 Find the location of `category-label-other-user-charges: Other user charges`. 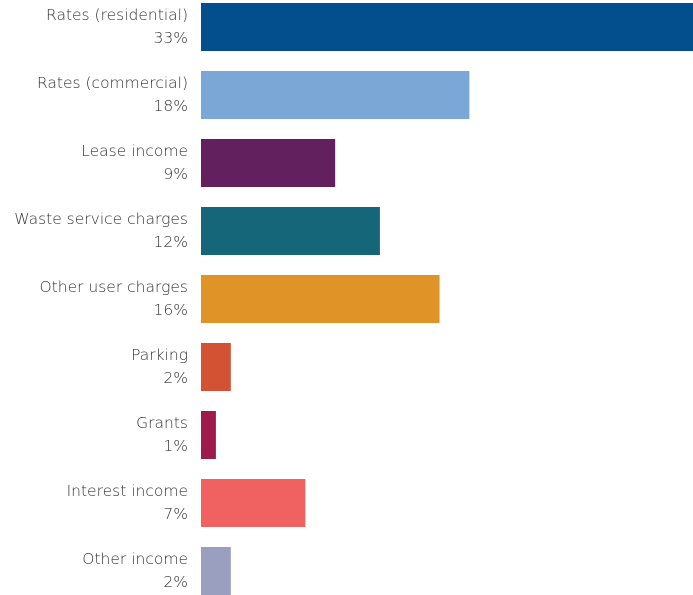

category-label-other-user-charges: Other user charges is located at coordinates (113, 287).